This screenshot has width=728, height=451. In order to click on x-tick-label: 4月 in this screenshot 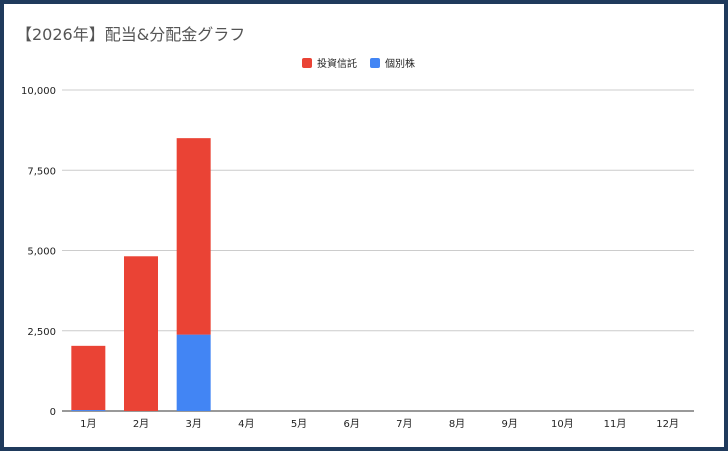, I will do `click(246, 424)`.